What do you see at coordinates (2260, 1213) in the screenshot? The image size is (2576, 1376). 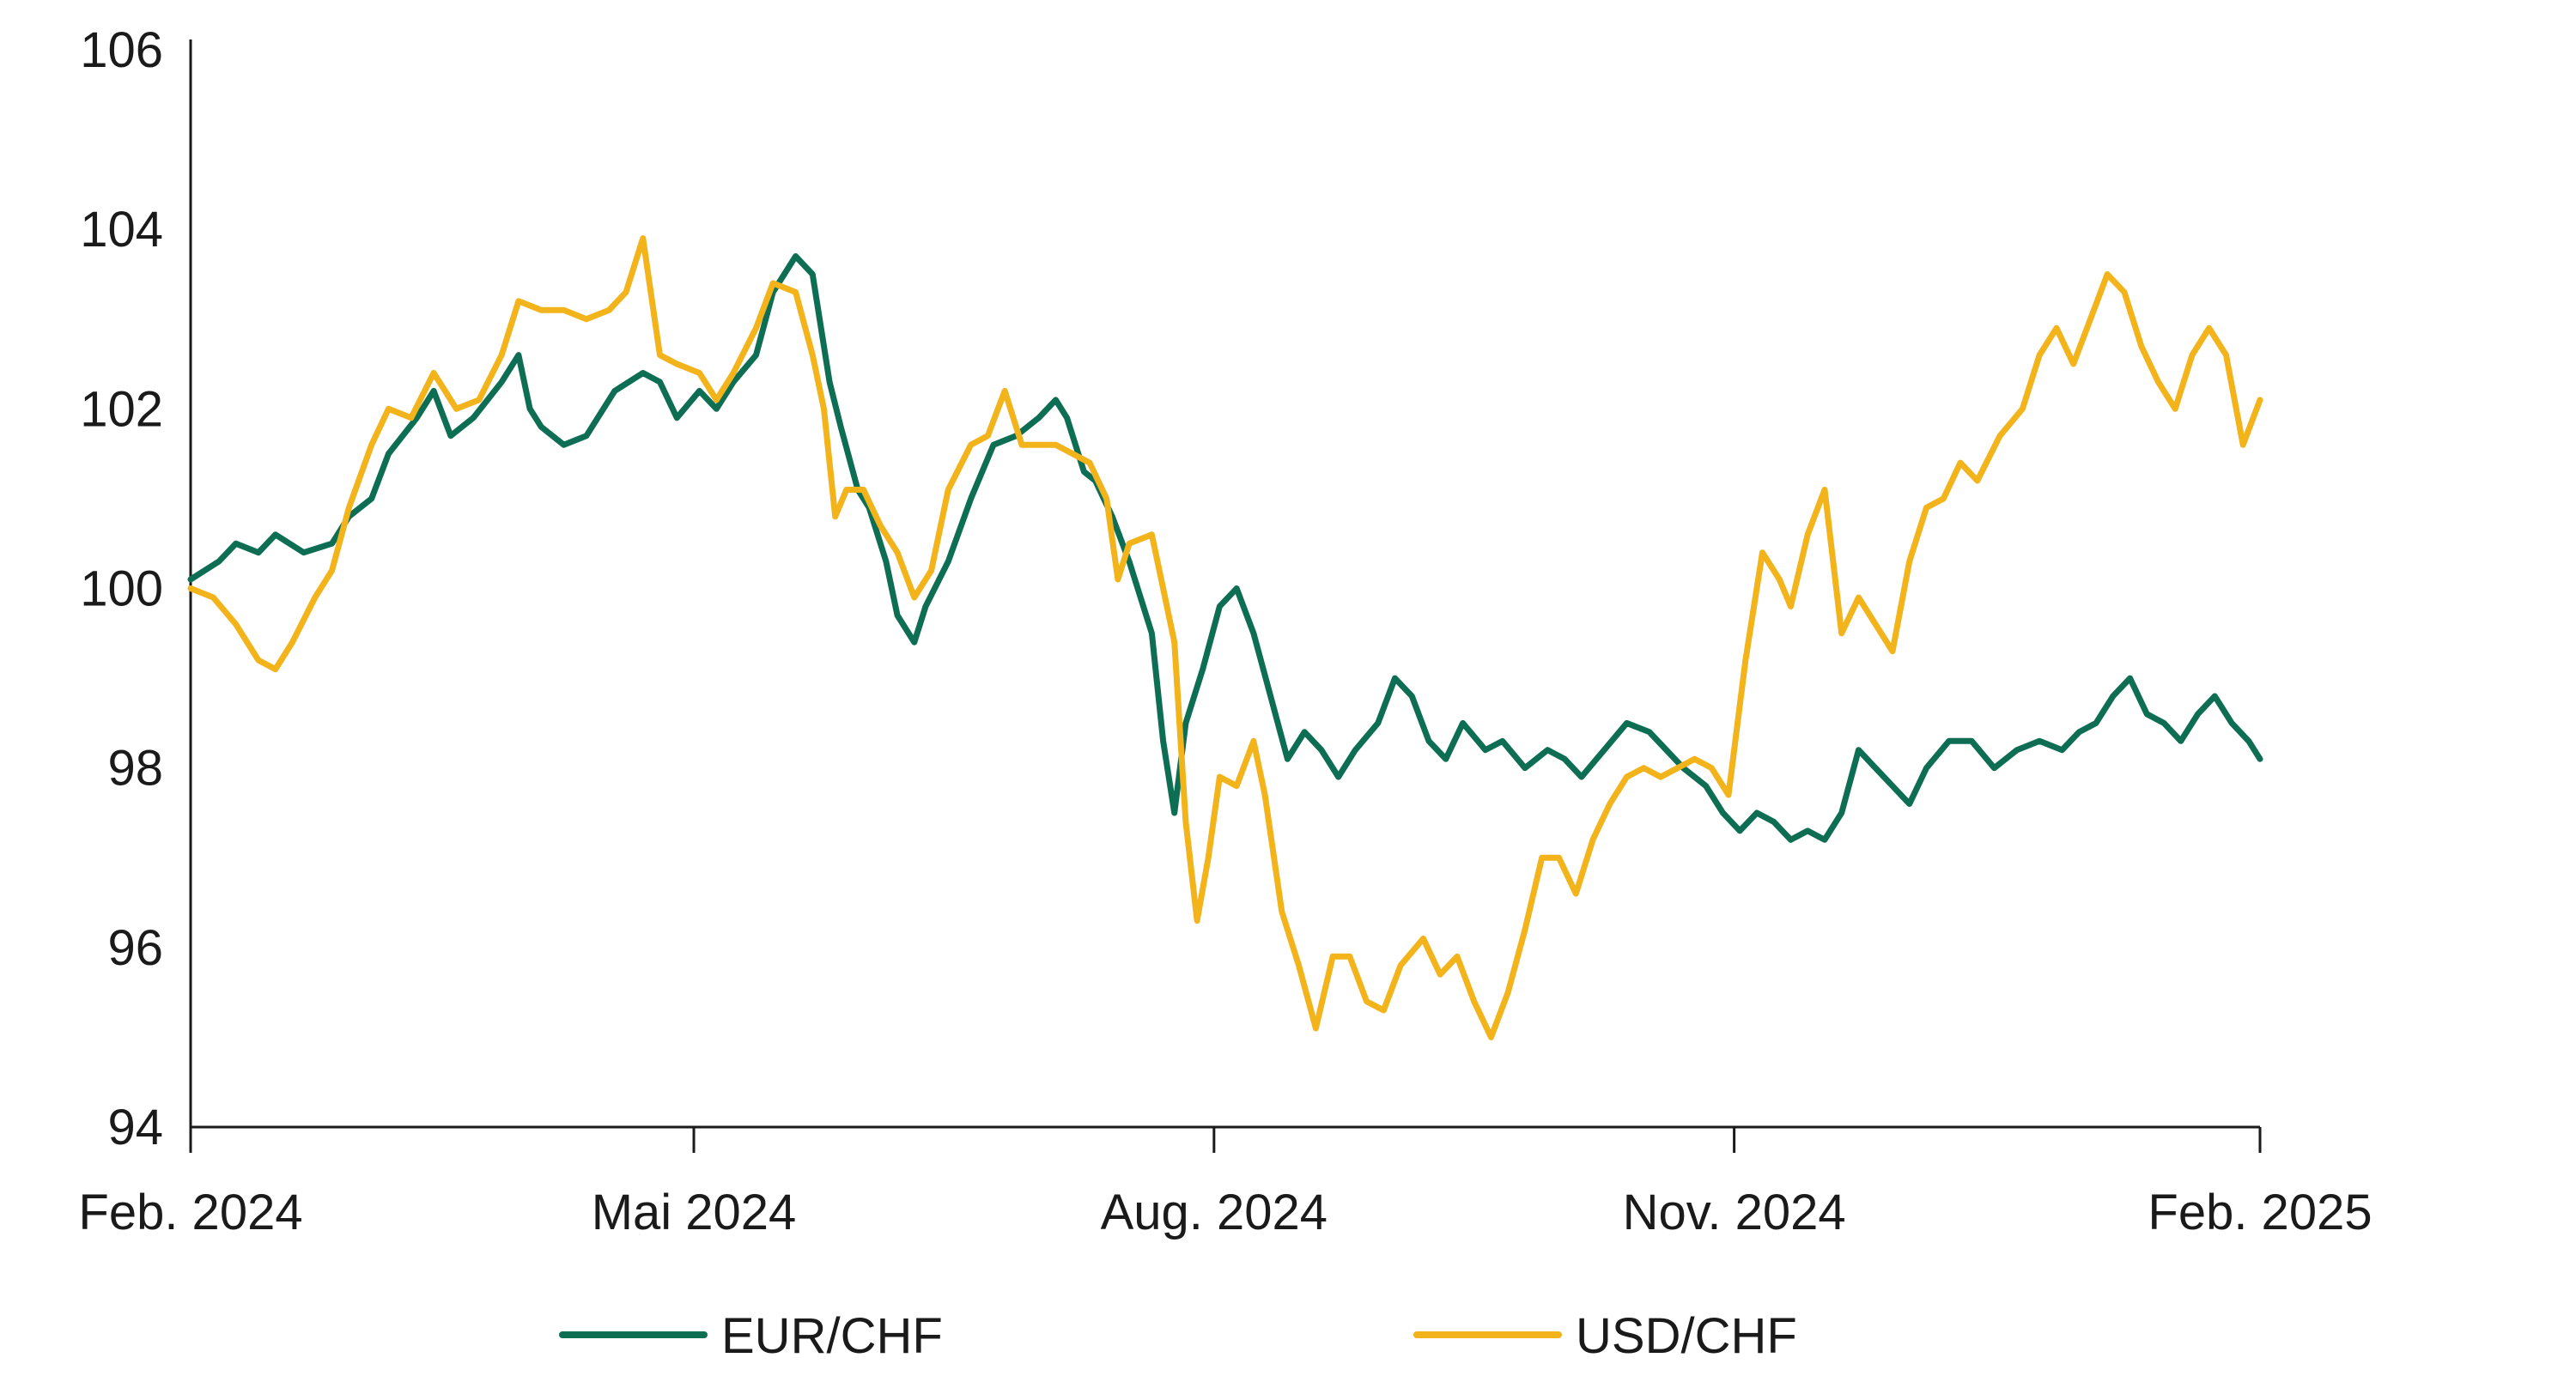 I see `x-tick-label: Feb. 2025` at bounding box center [2260, 1213].